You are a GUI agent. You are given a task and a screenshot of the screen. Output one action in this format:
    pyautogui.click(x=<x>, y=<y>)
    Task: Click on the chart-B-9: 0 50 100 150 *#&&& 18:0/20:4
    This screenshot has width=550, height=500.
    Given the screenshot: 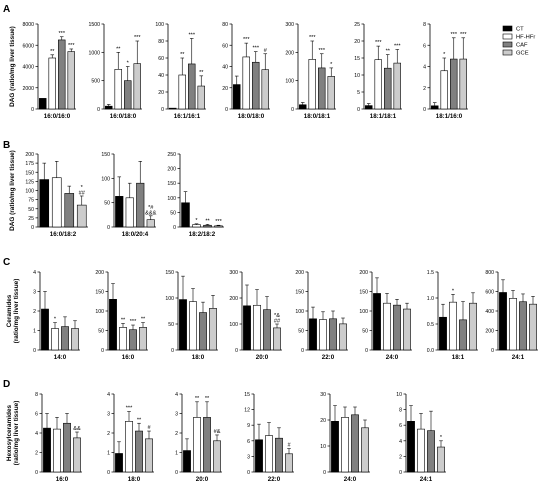 What is the action you would take?
    pyautogui.click(x=128, y=195)
    